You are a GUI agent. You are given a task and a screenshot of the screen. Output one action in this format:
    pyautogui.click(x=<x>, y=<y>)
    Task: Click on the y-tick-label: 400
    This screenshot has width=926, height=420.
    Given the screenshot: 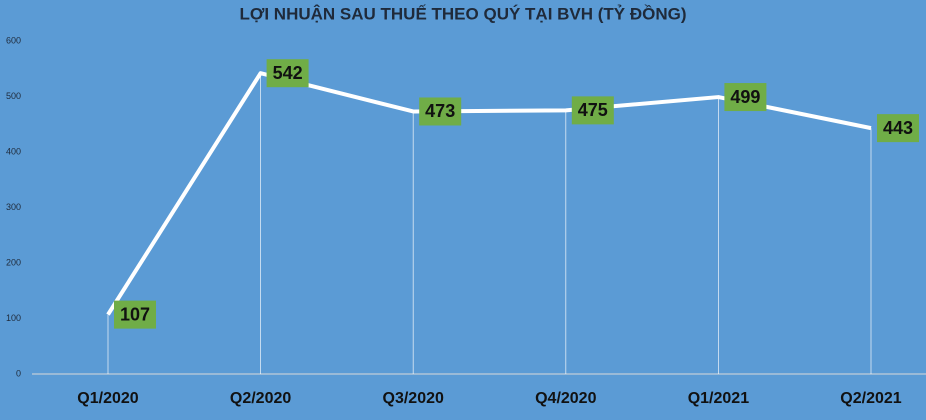 What is the action you would take?
    pyautogui.click(x=13, y=151)
    